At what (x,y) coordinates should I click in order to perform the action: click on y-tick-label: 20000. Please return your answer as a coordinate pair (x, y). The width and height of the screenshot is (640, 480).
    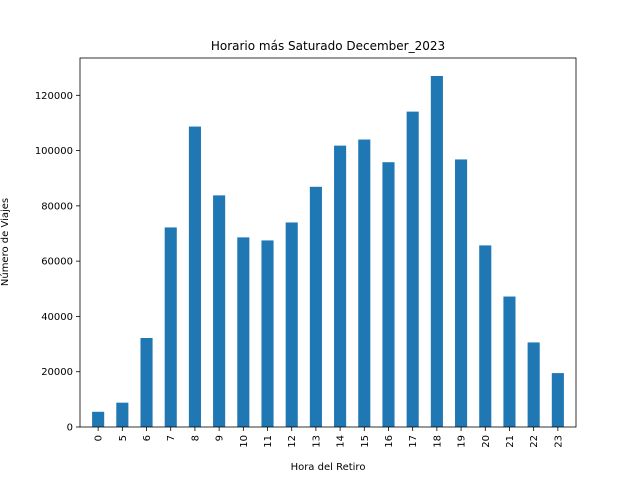
    Looking at the image, I should click on (57, 372).